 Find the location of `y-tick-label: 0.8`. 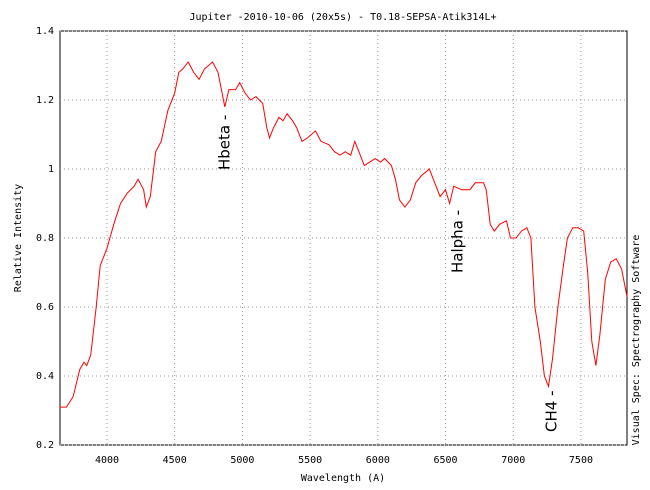

y-tick-label: 0.8 is located at coordinates (45, 238).